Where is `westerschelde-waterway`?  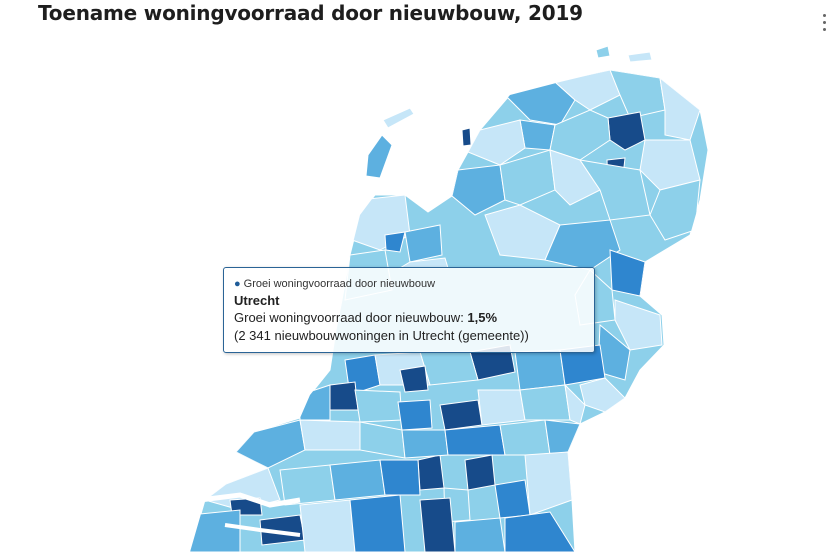
westerschelde-waterway is located at coordinates (262, 530).